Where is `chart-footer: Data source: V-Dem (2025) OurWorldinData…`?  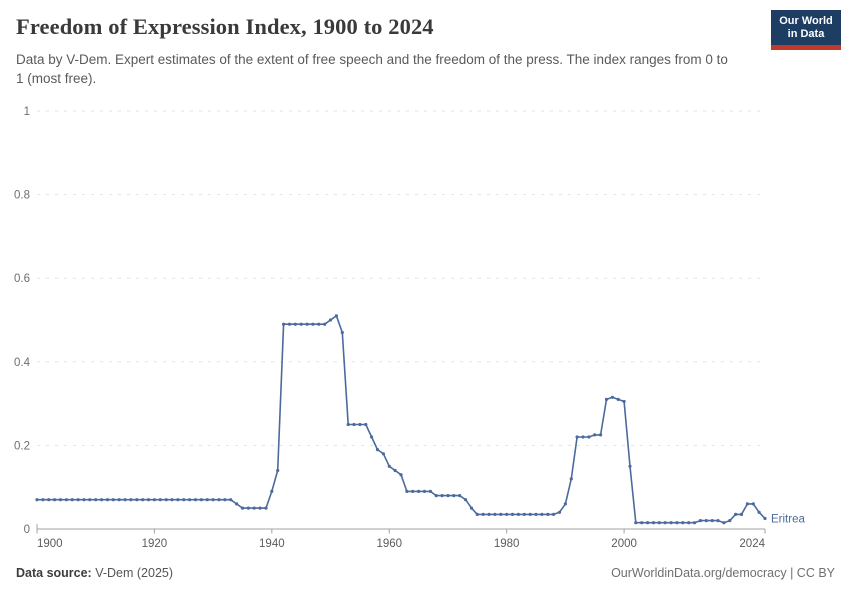
chart-footer: Data source: V-Dem (2025) OurWorldinData… is located at coordinates (425, 573).